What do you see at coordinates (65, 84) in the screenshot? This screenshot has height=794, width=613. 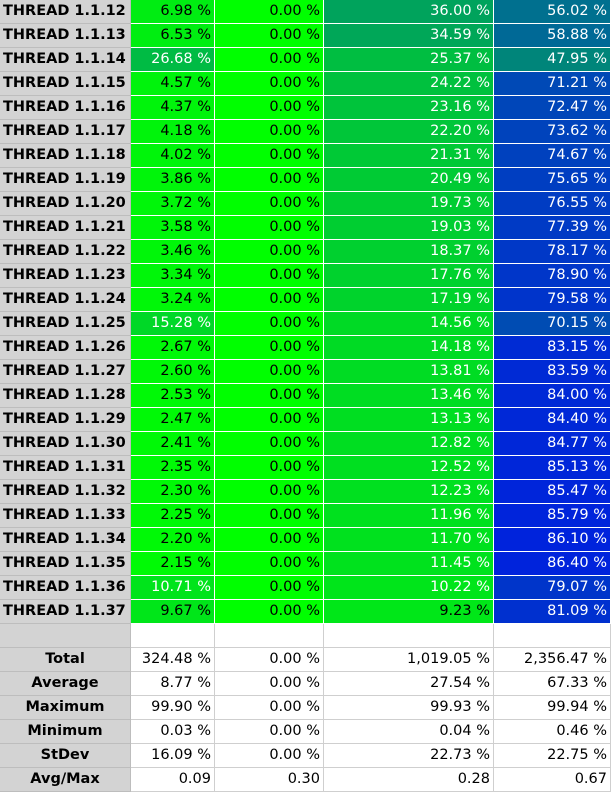 I see `thread-name: THREAD 1.1.15` at bounding box center [65, 84].